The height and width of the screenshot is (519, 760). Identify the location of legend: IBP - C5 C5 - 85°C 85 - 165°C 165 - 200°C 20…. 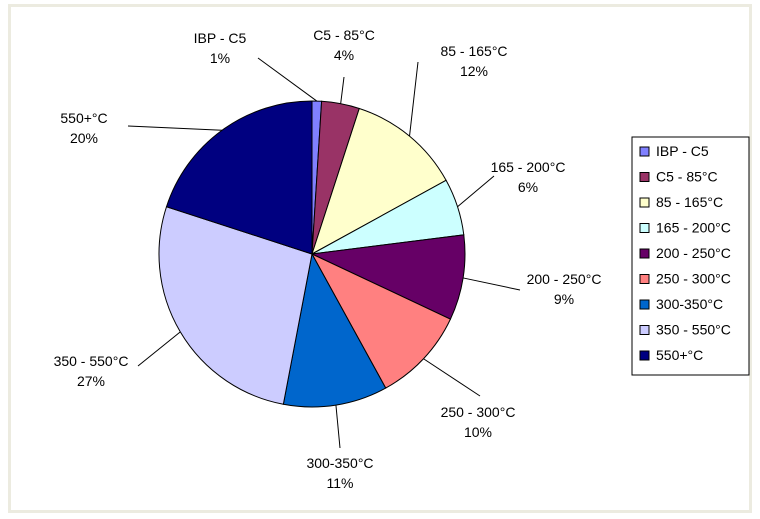
(690, 256).